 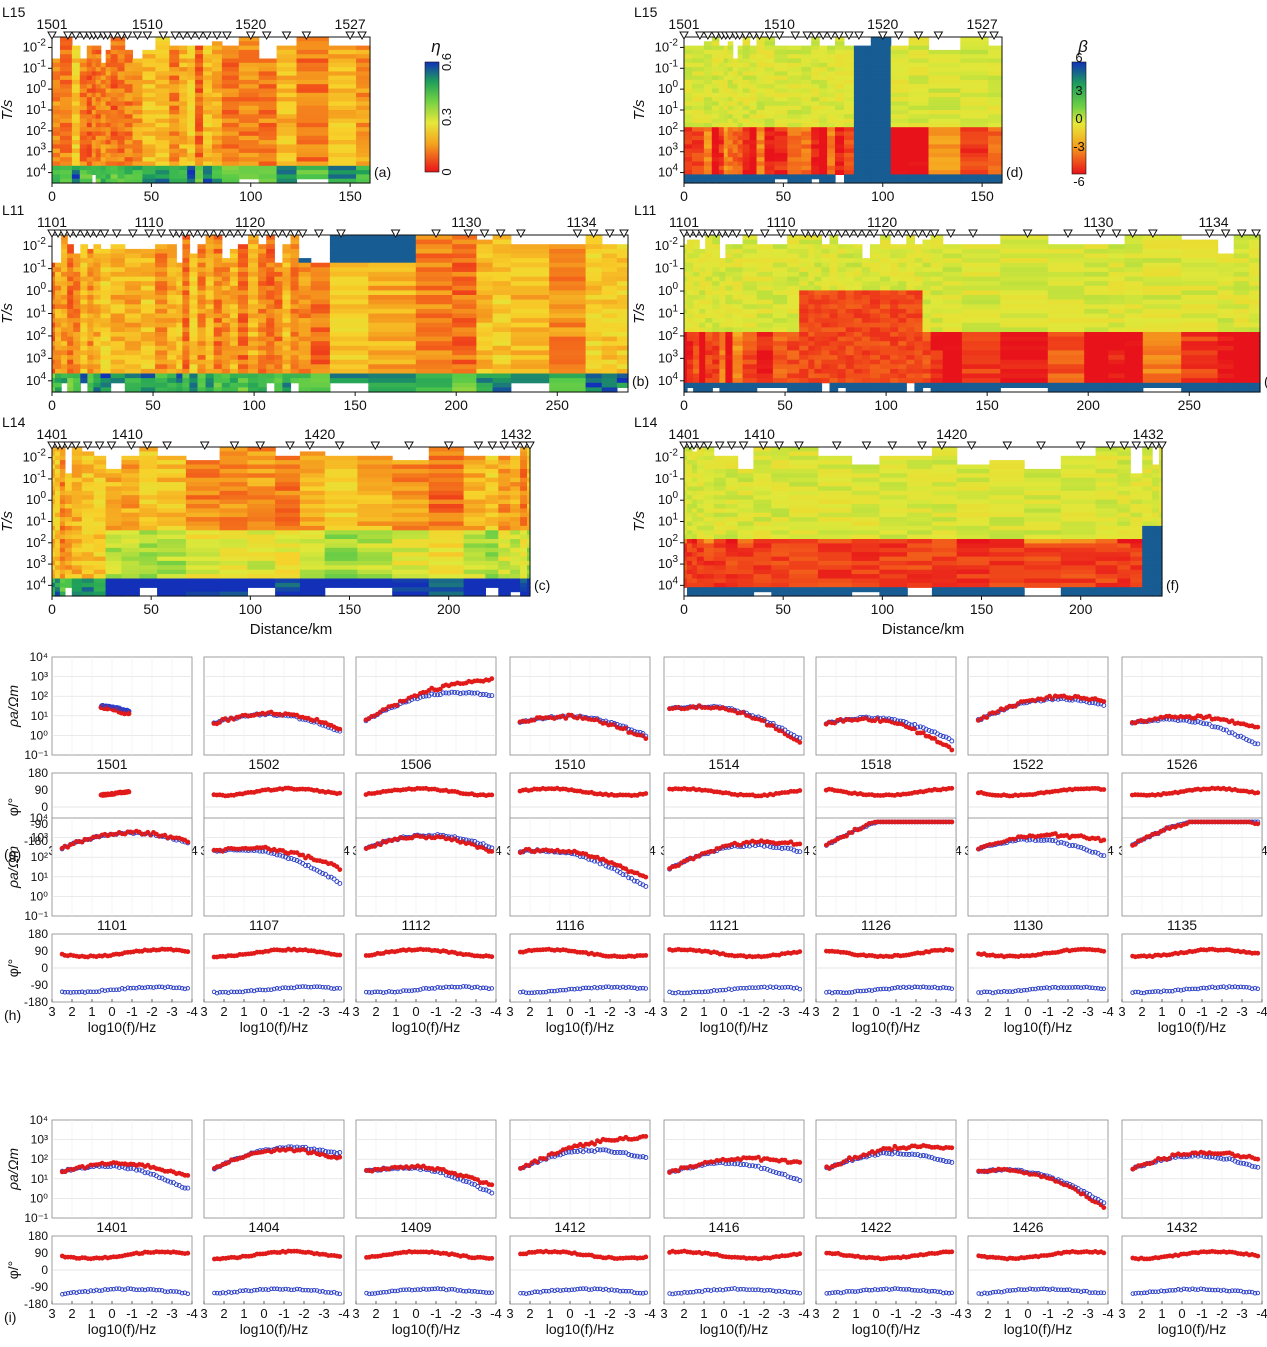 What do you see at coordinates (684, 196) in the screenshot?
I see `x-tick-label: 0` at bounding box center [684, 196].